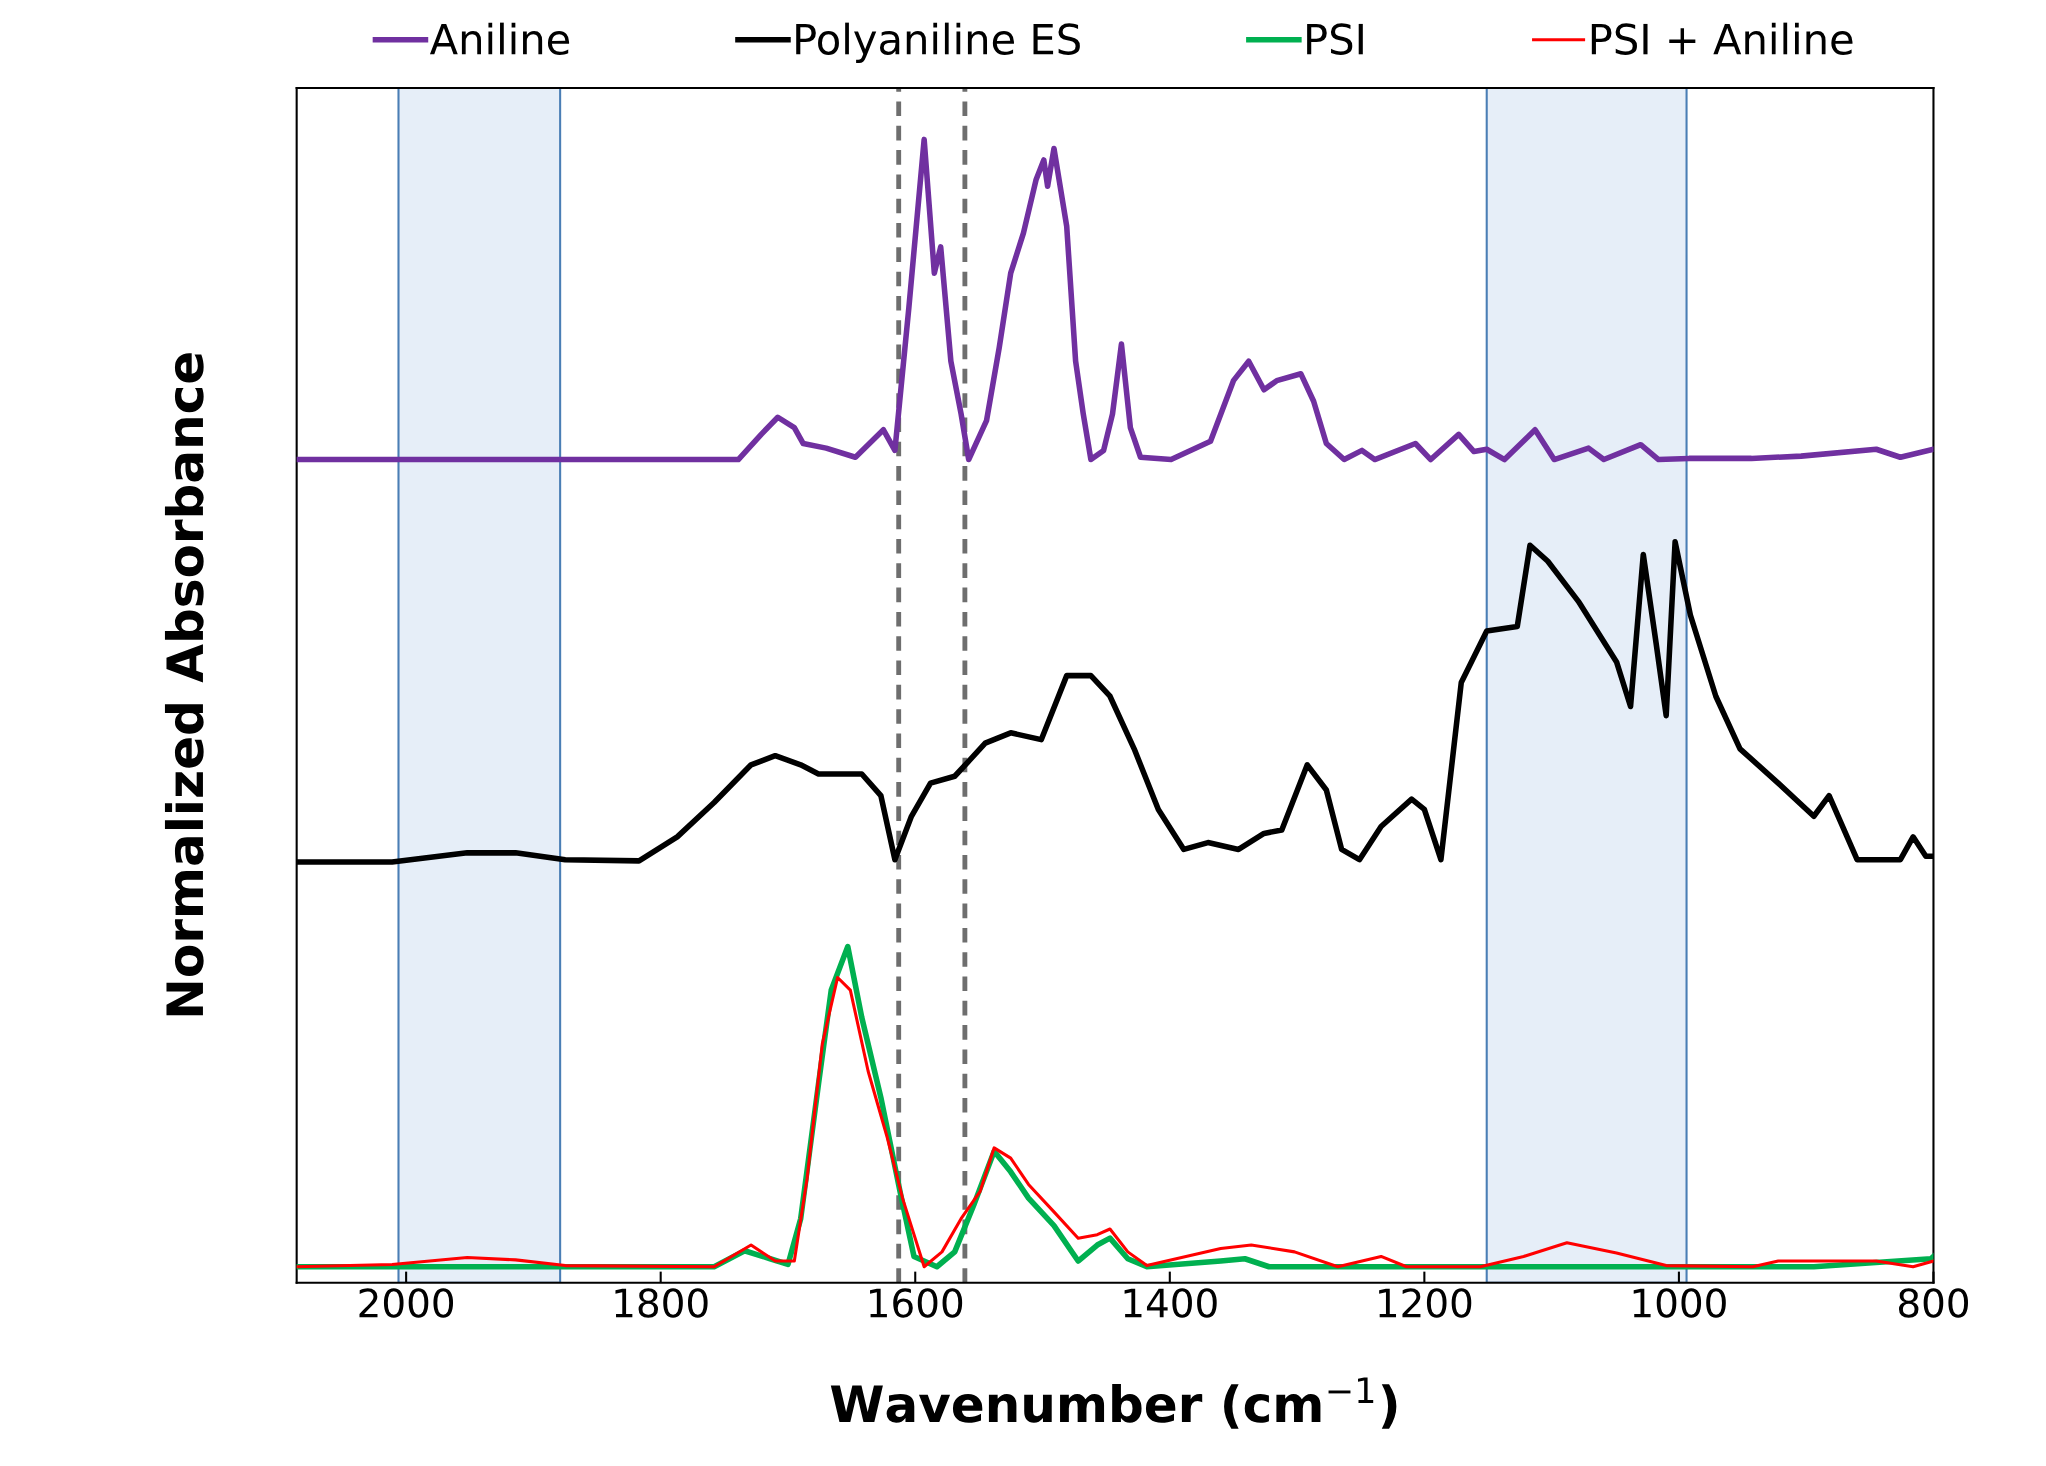  Describe the element at coordinates (1170, 1303) in the screenshot. I see `x-tick-label: 1400` at that location.